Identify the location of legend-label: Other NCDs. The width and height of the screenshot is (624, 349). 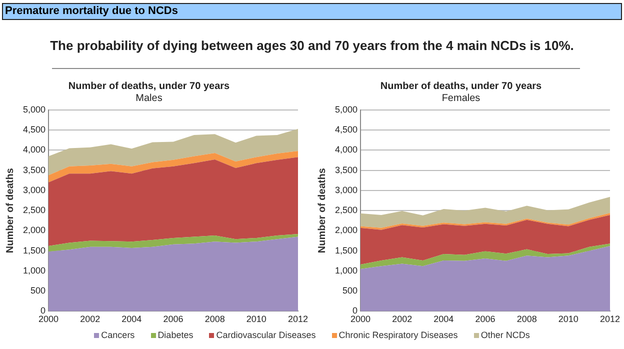
(505, 335).